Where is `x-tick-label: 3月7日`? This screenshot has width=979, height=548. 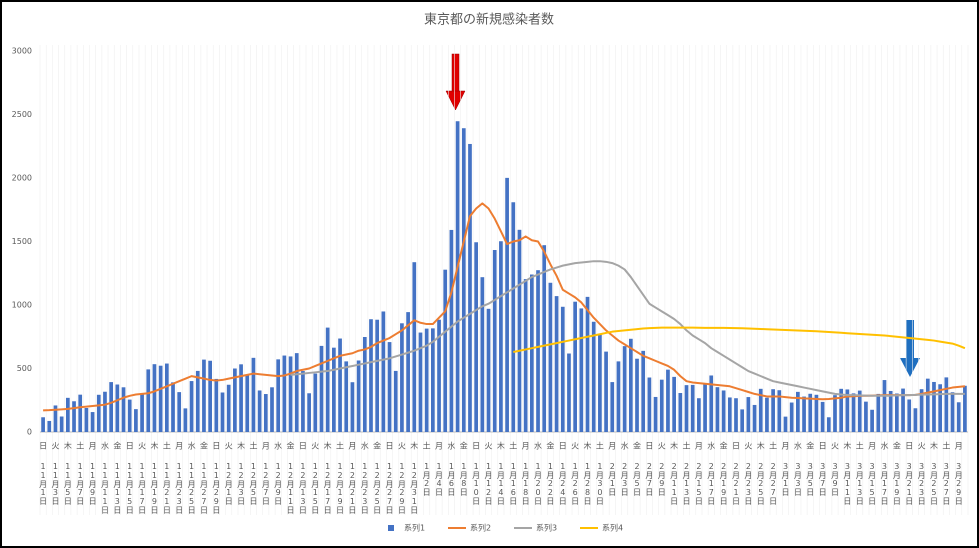
x-tick-label: 3月7日 is located at coordinates (822, 479).